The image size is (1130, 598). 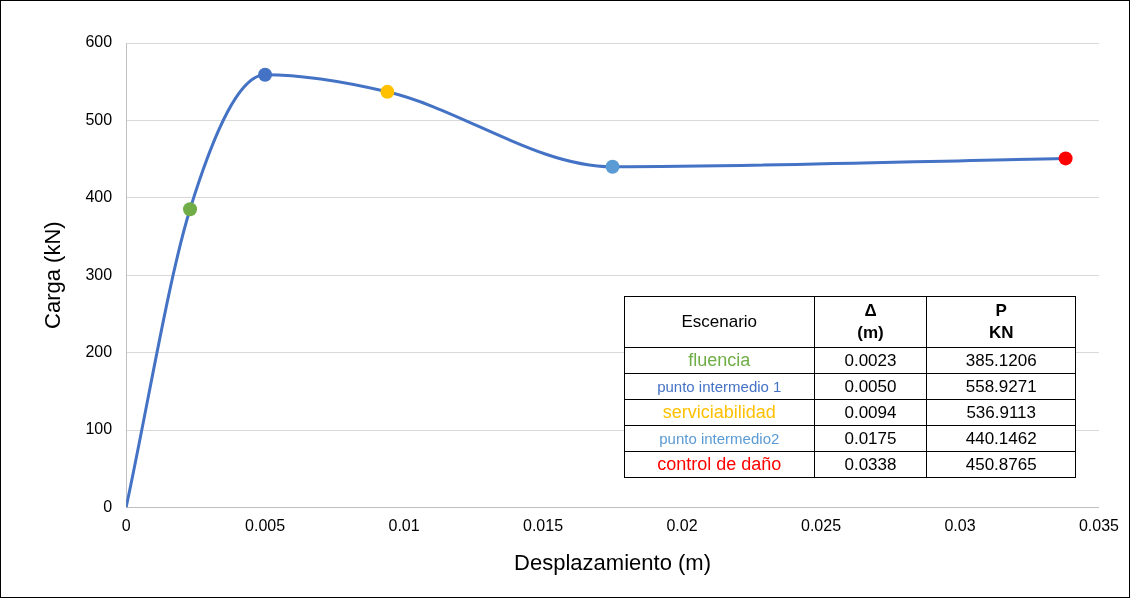 What do you see at coordinates (719, 412) in the screenshot?
I see `text: serviciabilidad` at bounding box center [719, 412].